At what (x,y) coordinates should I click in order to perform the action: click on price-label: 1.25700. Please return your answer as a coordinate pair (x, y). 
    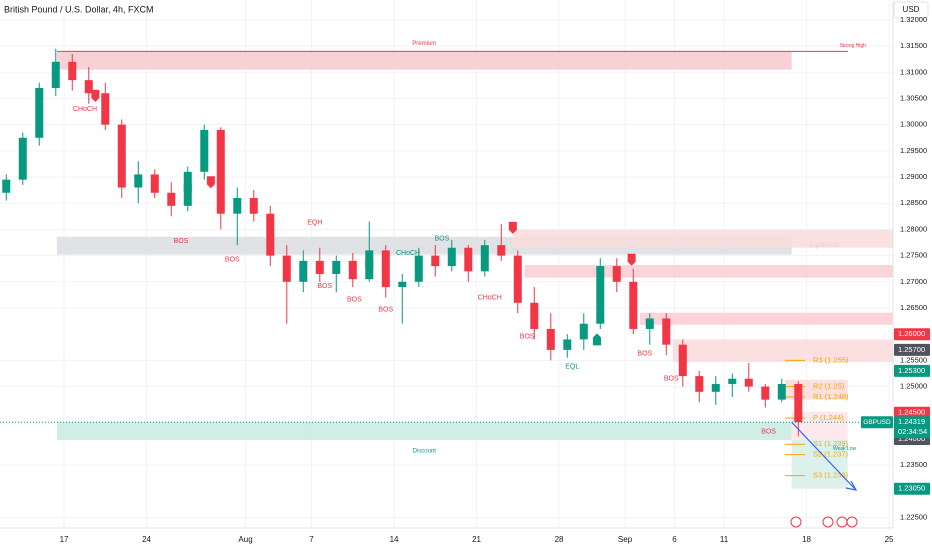
    Looking at the image, I should click on (911, 349).